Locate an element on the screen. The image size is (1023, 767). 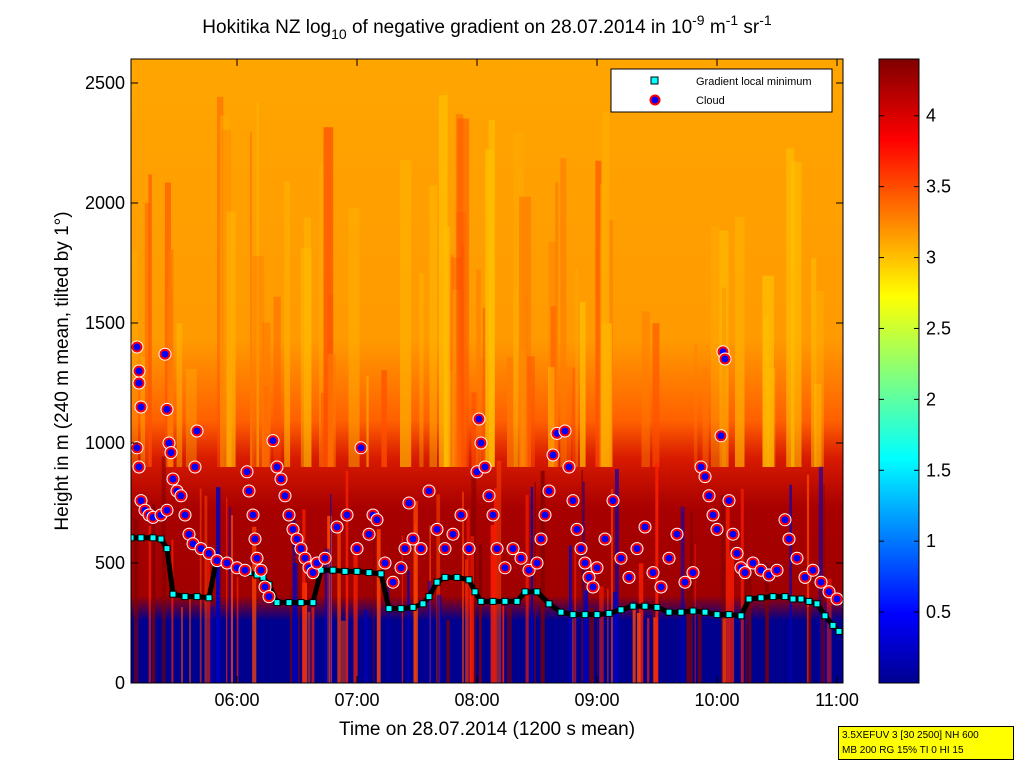
legend-marker-gradient-minimum is located at coordinates (654, 80).